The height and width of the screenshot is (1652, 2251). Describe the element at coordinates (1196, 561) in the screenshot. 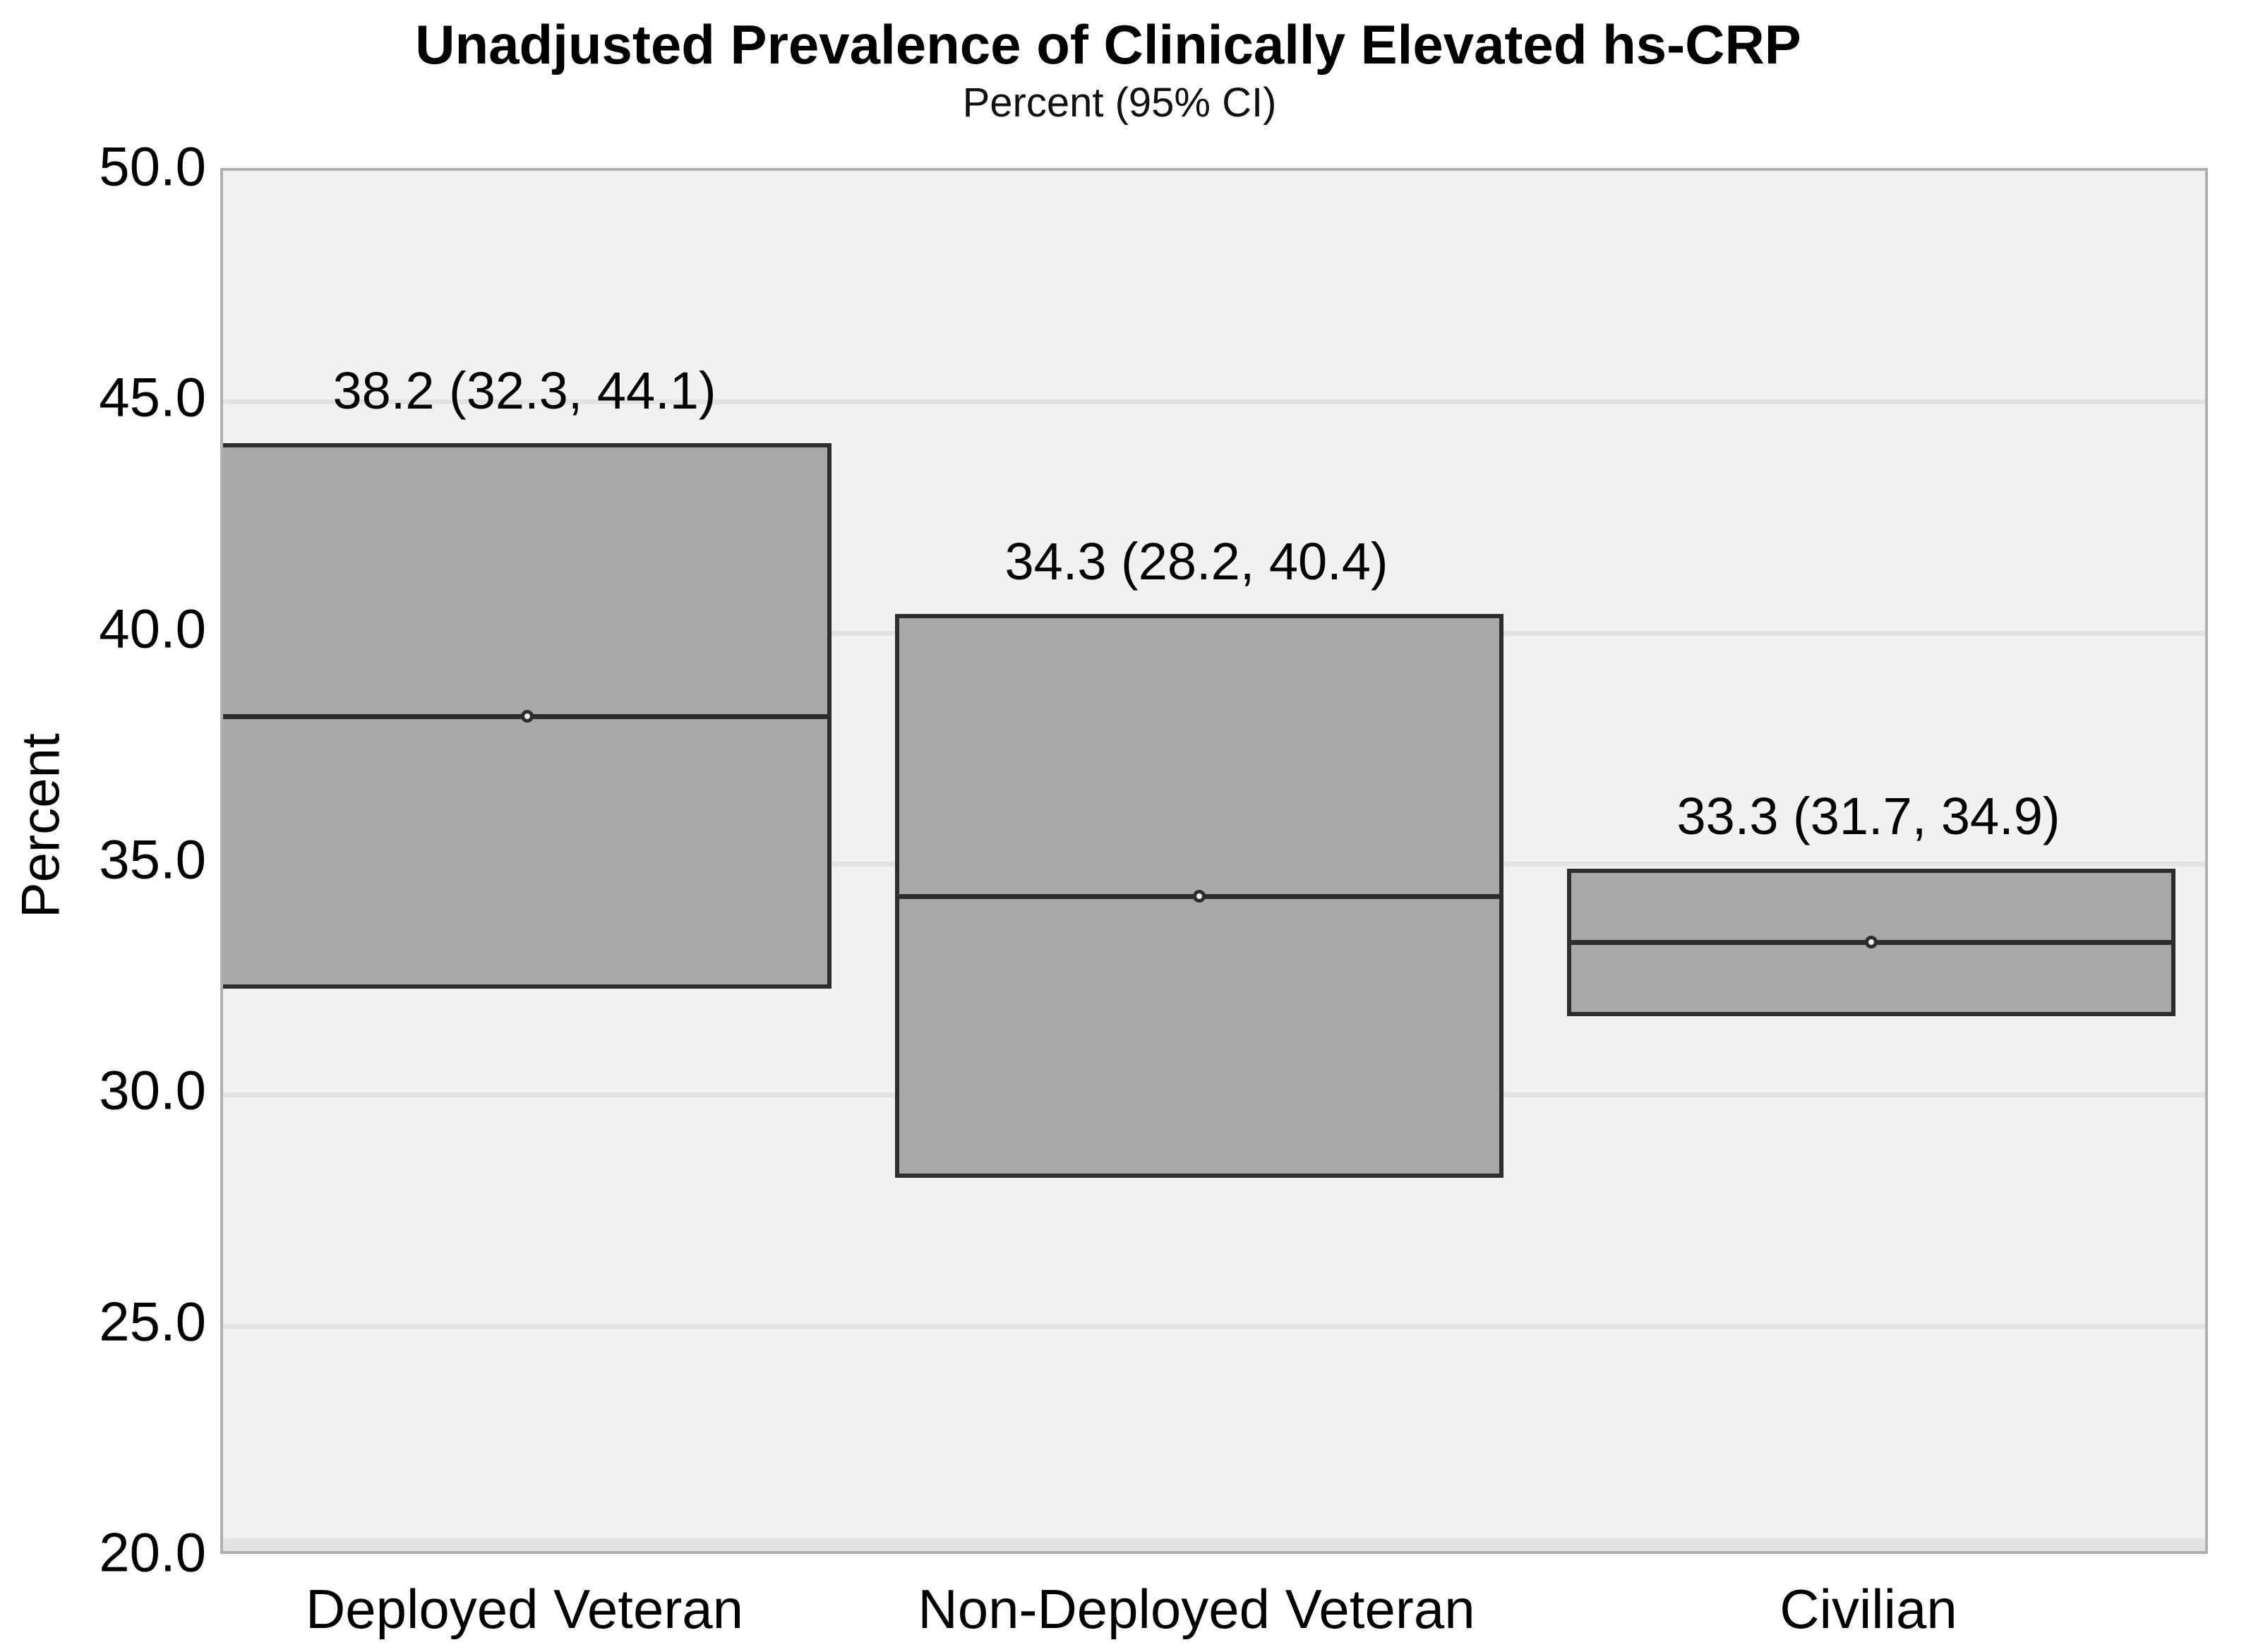

I see `value-label: 34.3 (28.2, 40.4)` at that location.